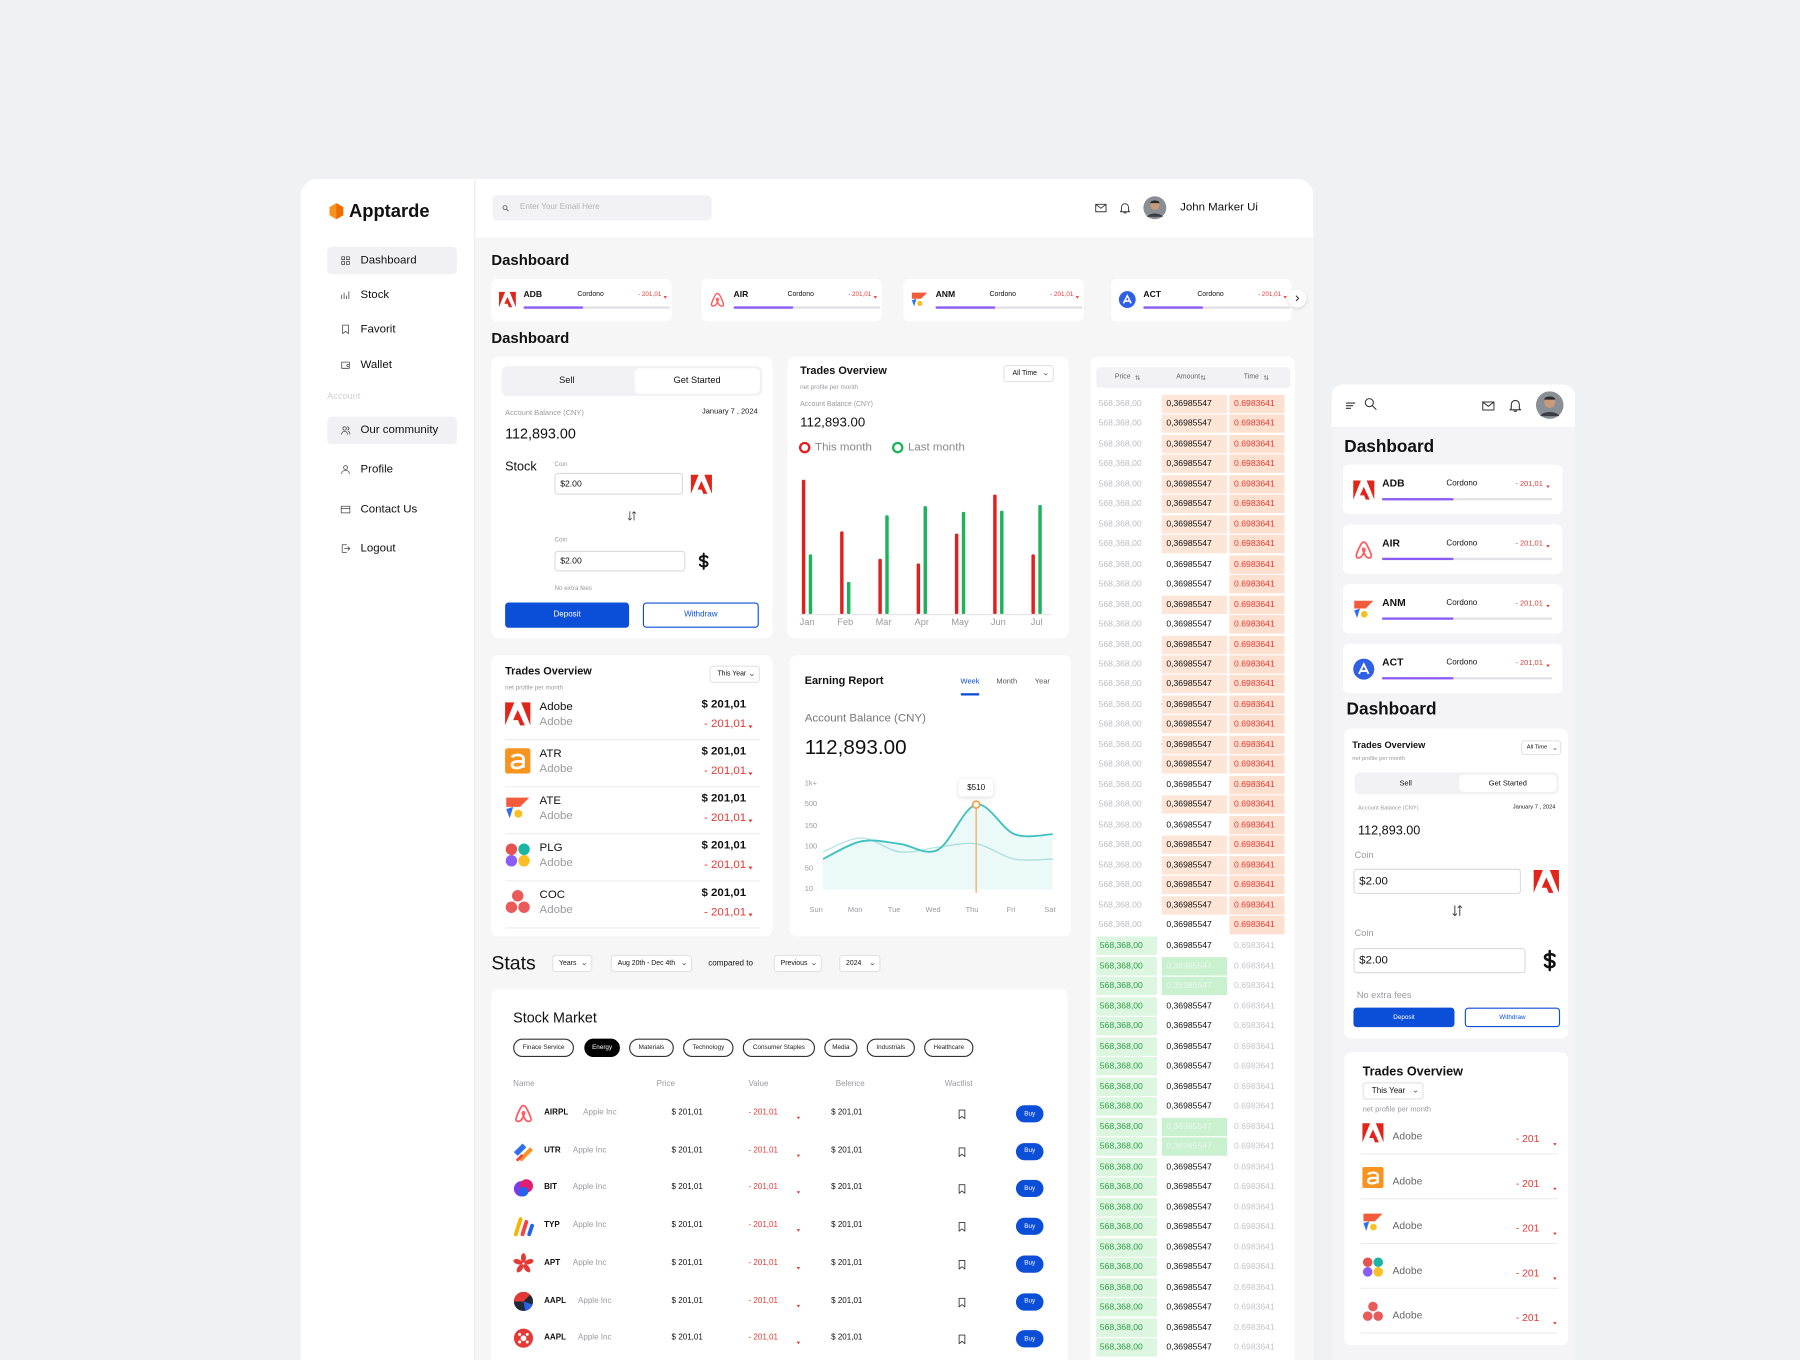 Image resolution: width=1800 pixels, height=1360 pixels. I want to click on menu-item: Favorit, so click(378, 329).